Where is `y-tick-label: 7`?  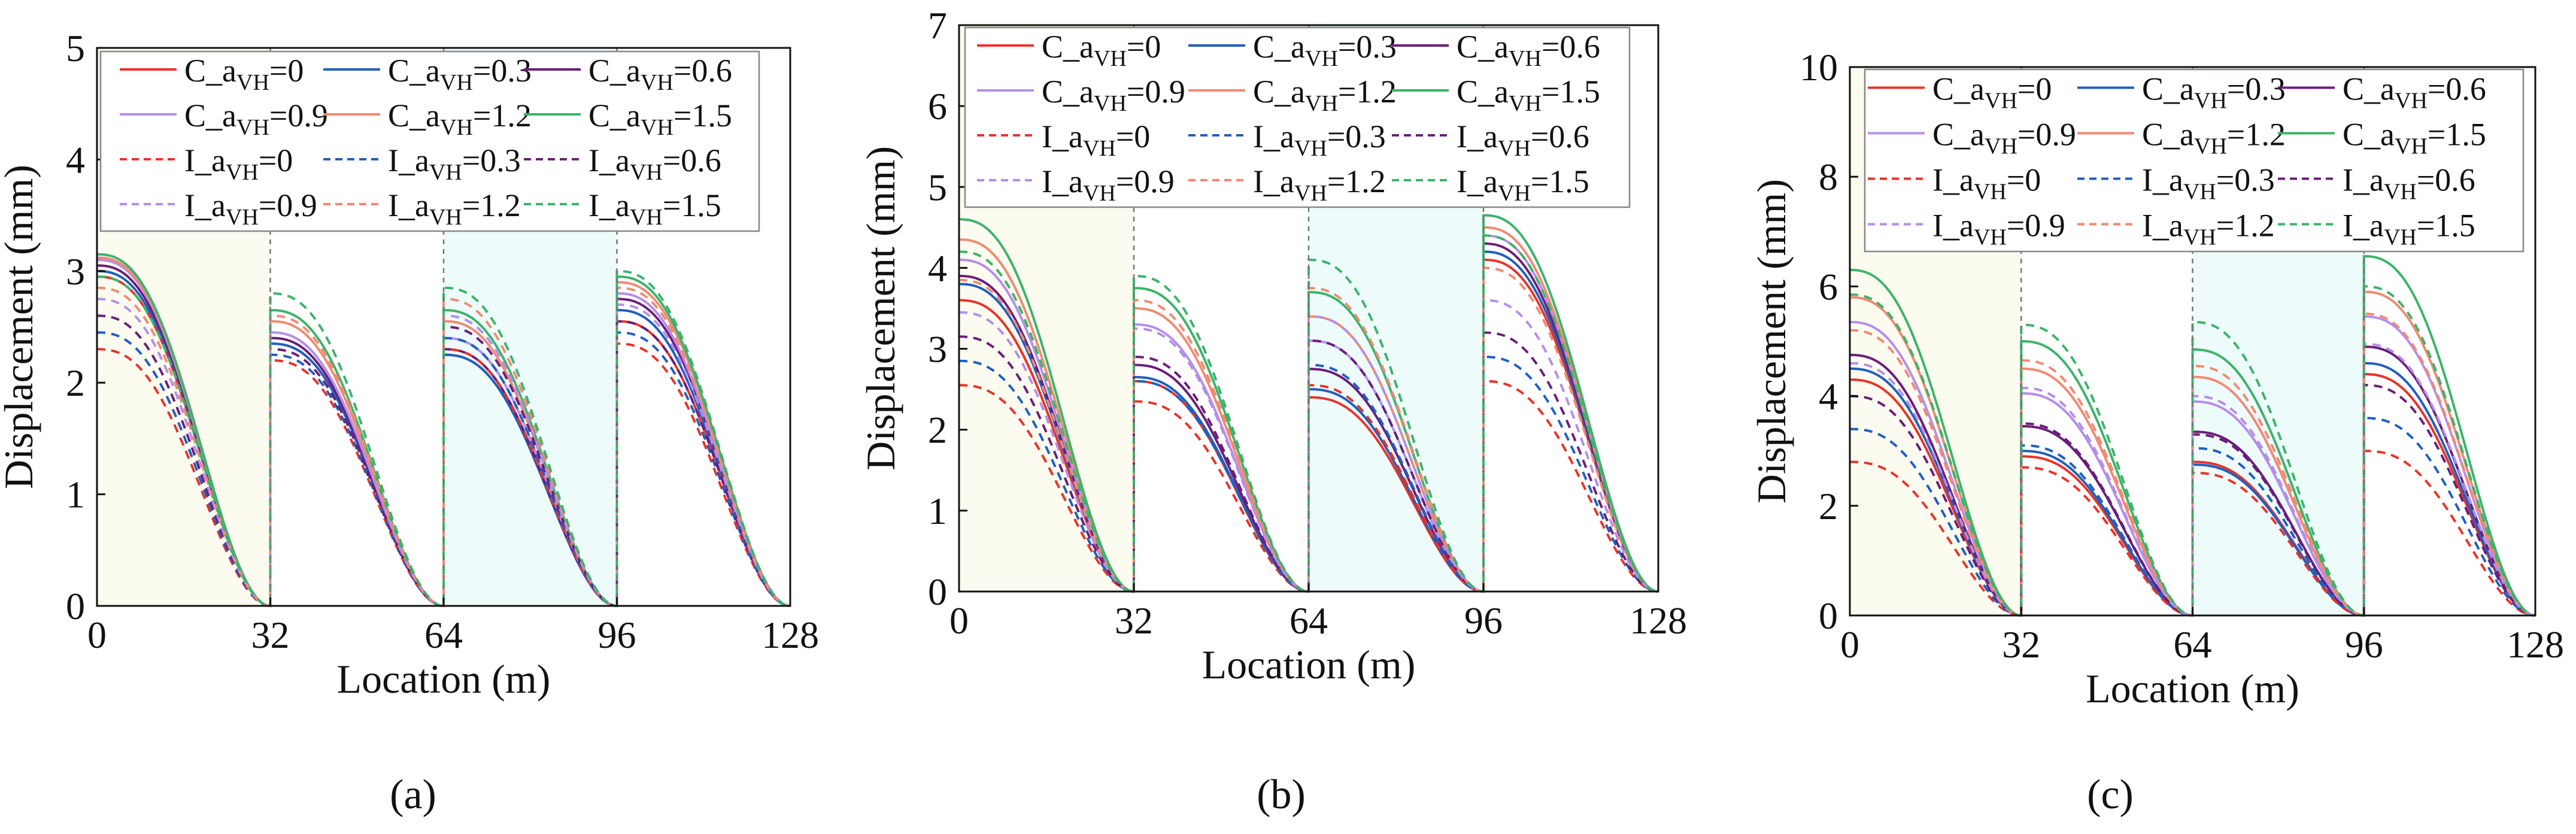
y-tick-label: 7 is located at coordinates (937, 25).